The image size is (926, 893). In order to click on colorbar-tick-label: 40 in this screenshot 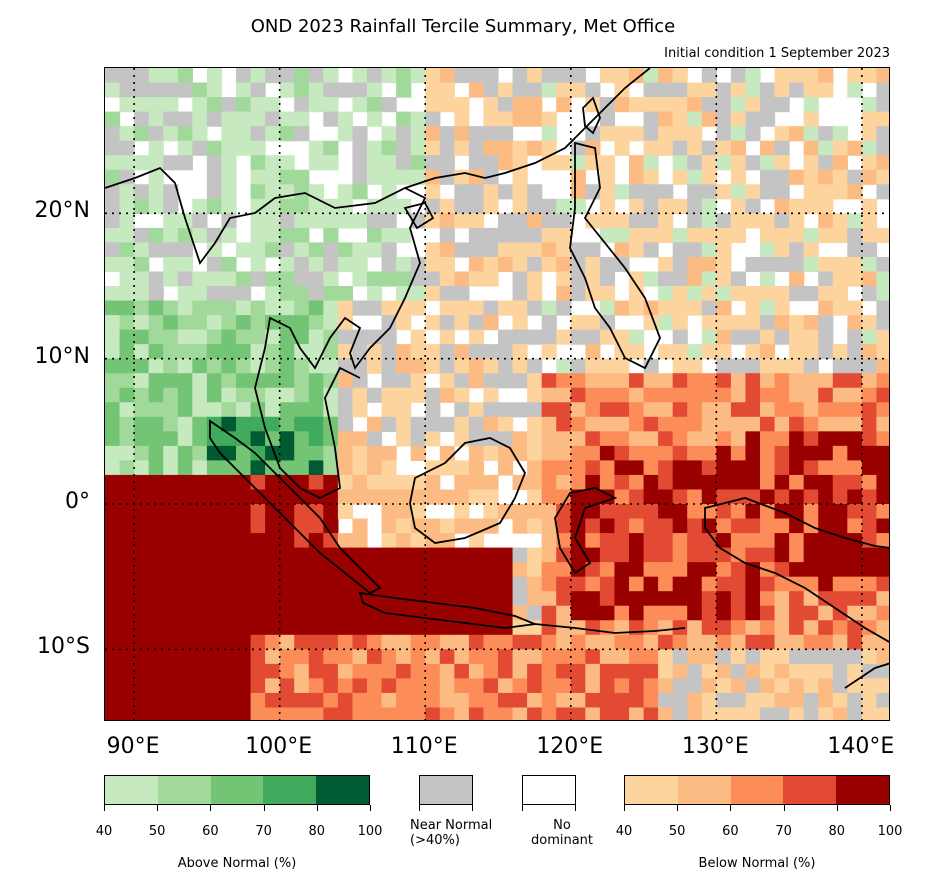, I will do `click(104, 831)`.